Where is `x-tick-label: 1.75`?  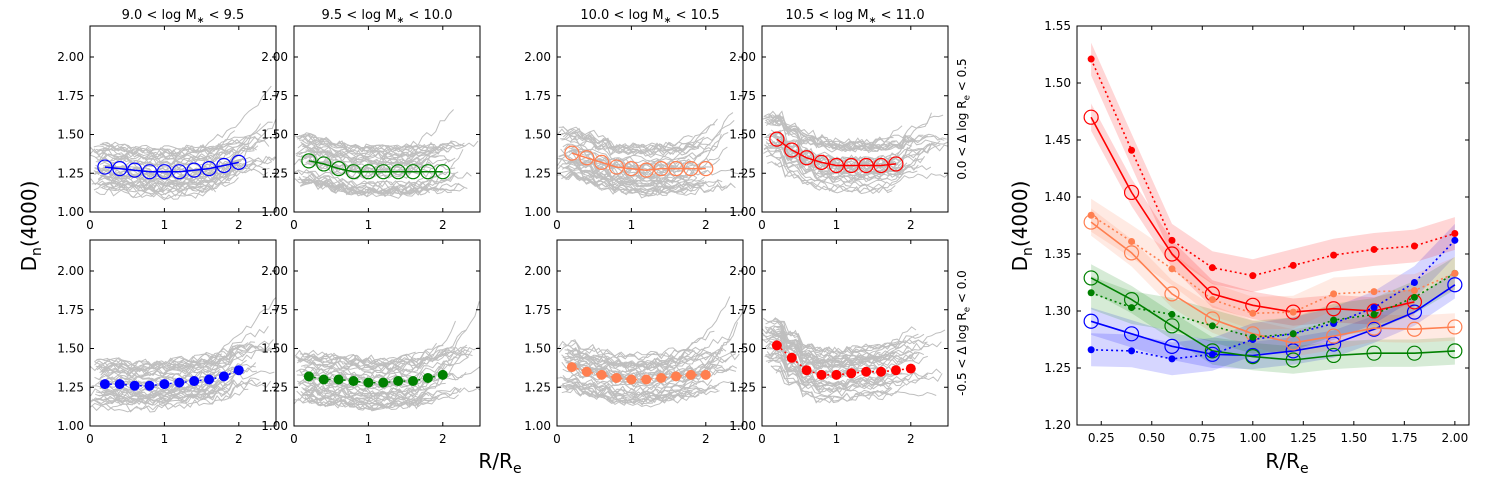
x-tick-label: 1.75 is located at coordinates (1404, 438).